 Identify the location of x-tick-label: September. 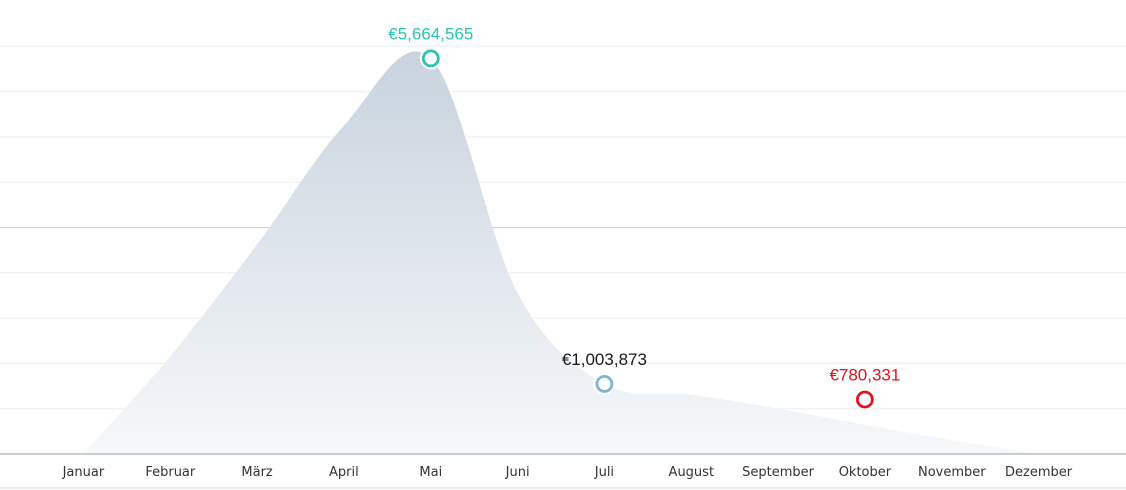
(778, 472).